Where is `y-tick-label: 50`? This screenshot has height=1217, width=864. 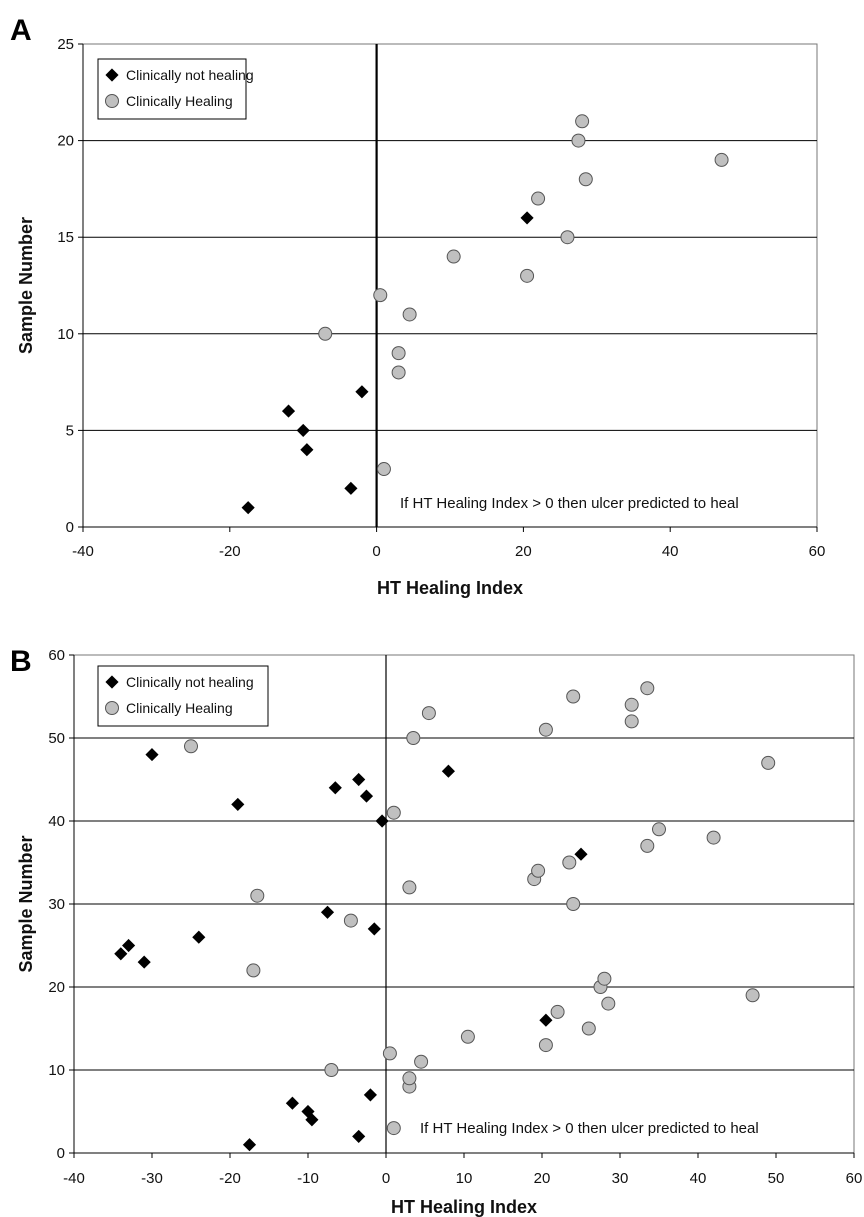 y-tick-label: 50 is located at coordinates (56, 738).